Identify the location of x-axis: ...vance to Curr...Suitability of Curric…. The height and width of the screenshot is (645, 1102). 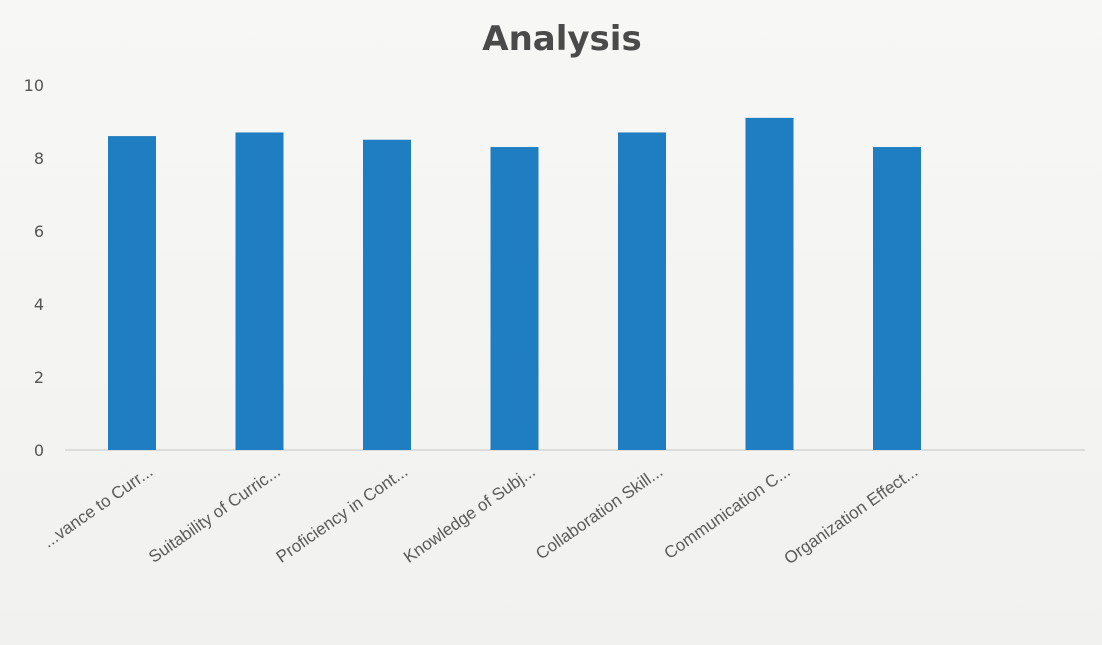
(480, 515).